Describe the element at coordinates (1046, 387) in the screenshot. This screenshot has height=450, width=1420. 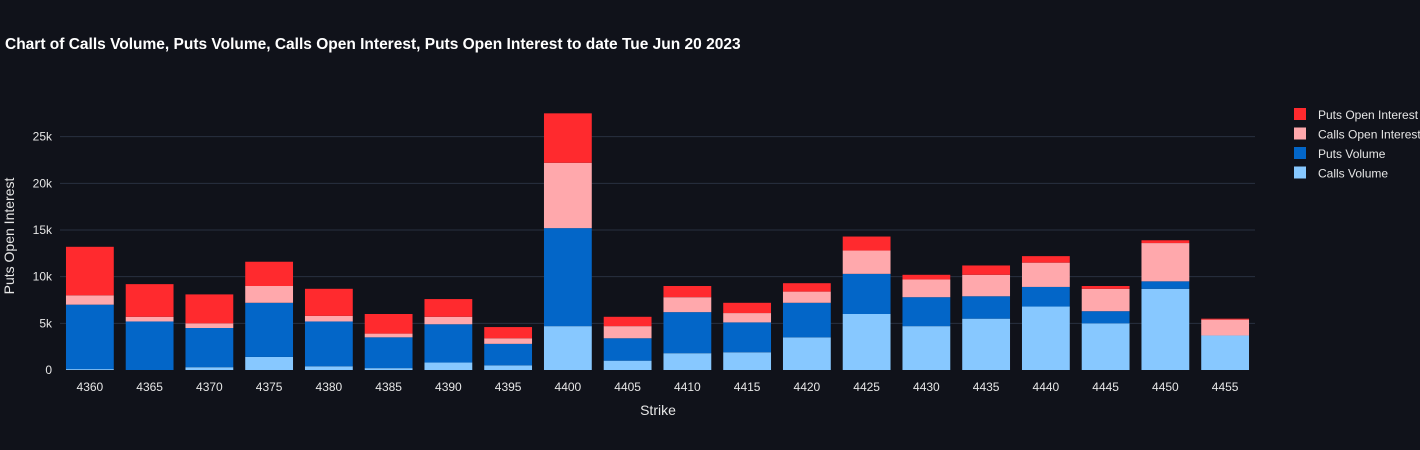
I see `x-tick-label: 4440` at that location.